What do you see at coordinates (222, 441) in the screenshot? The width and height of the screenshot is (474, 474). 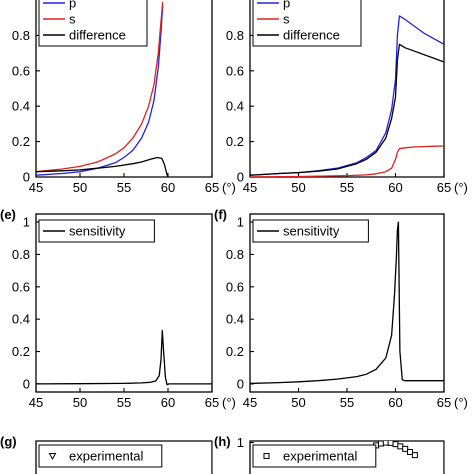 I see `panel-label: (h)` at bounding box center [222, 441].